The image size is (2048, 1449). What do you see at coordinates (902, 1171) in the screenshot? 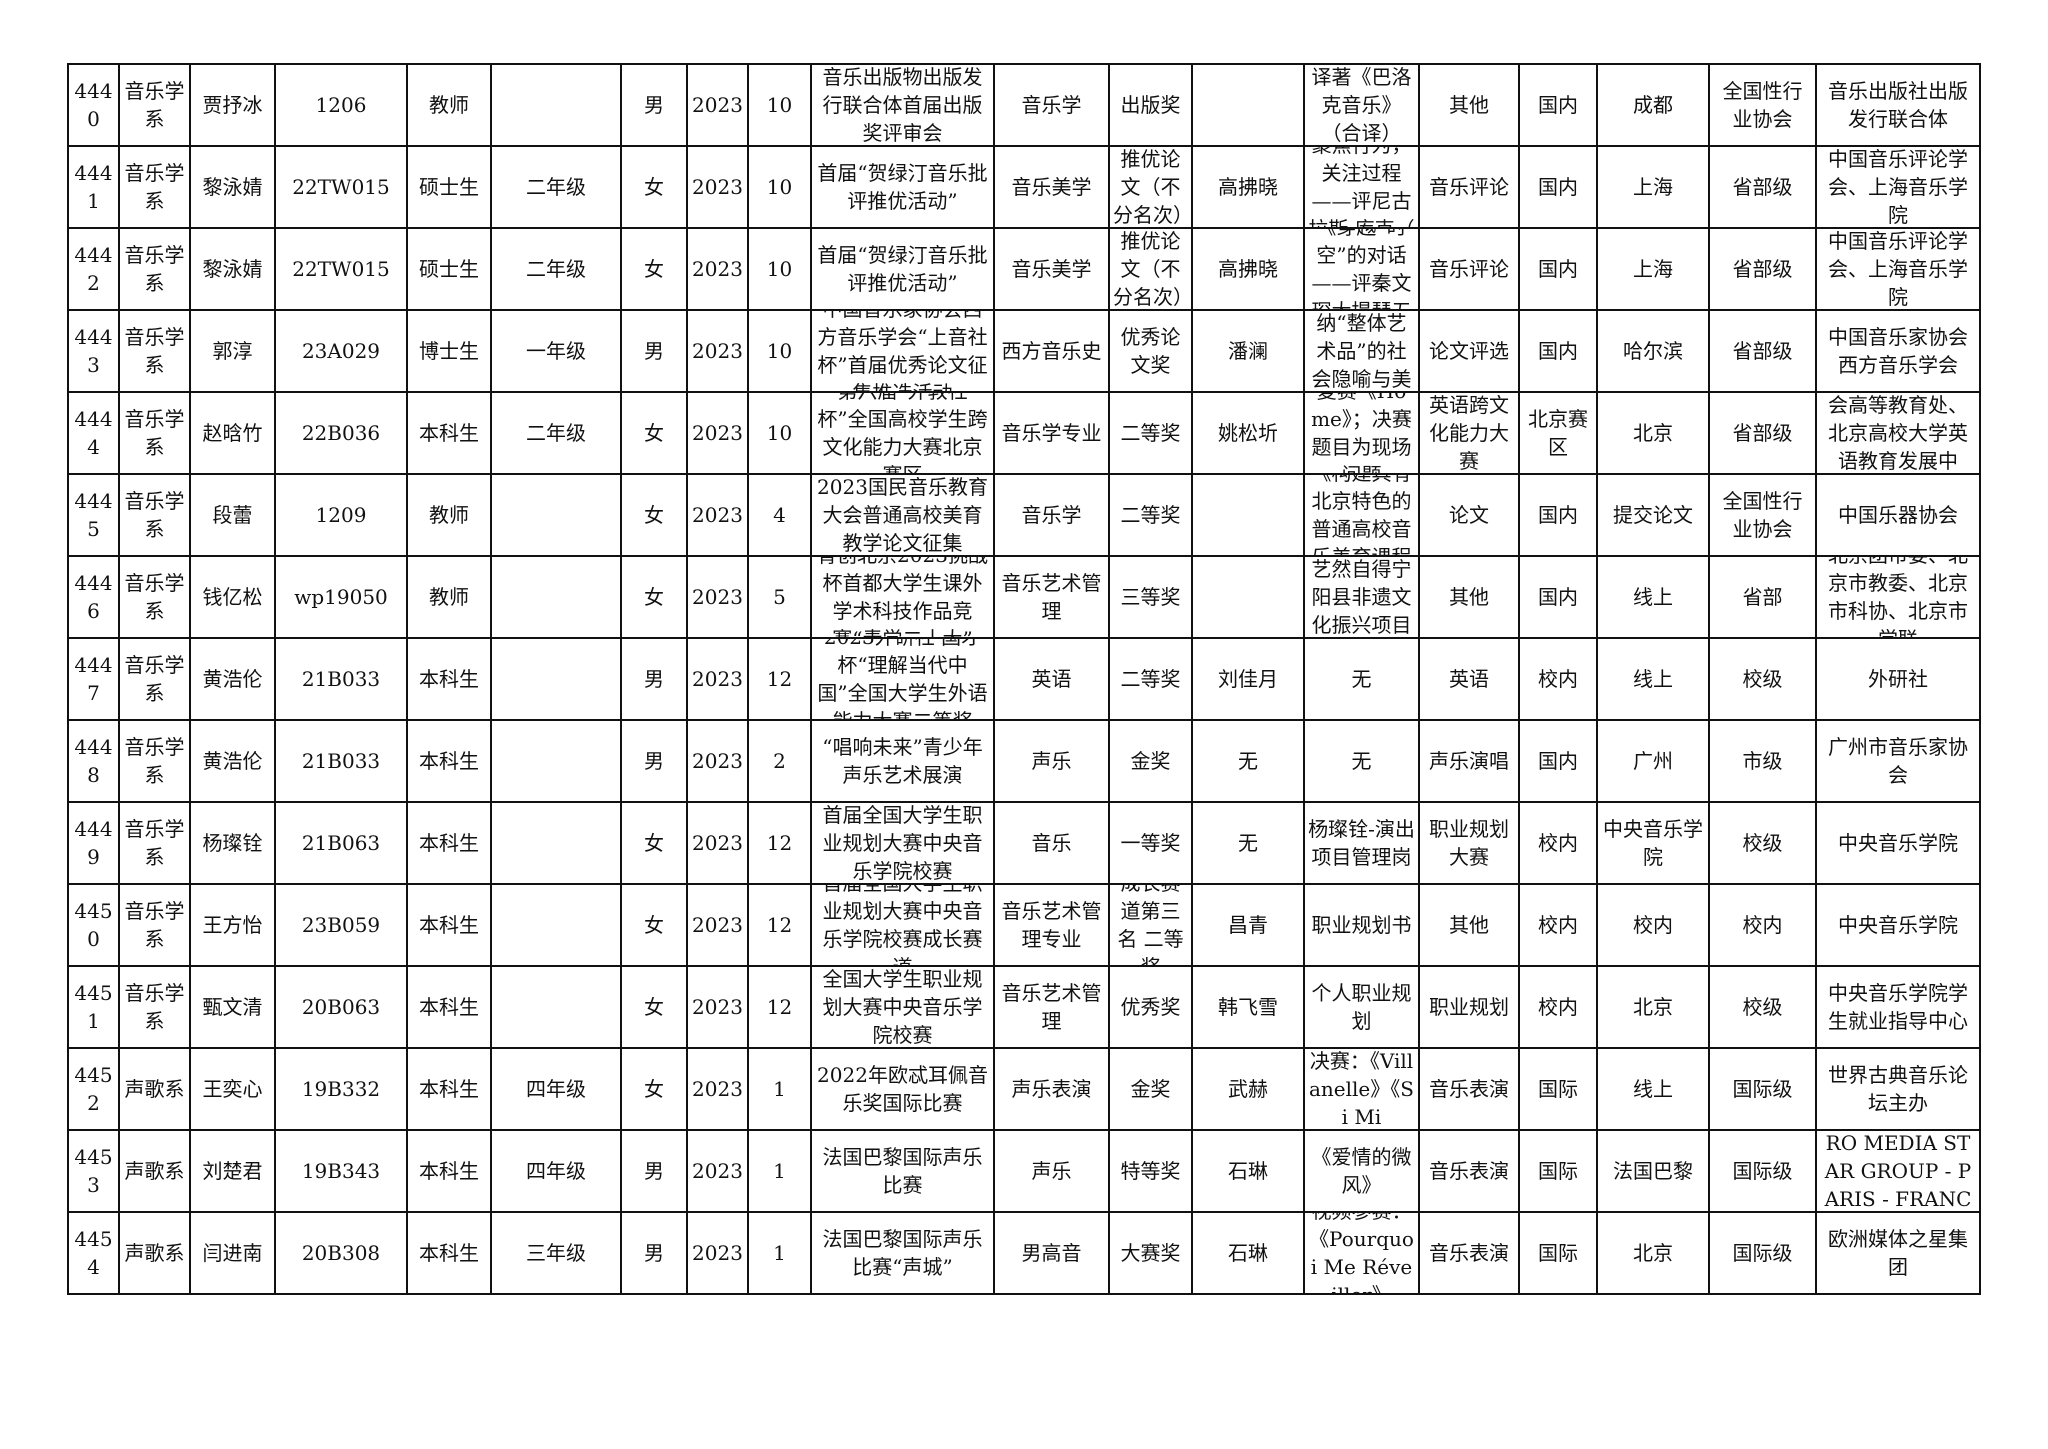
I see `cell-competition: 法国巴黎国际声乐比赛` at bounding box center [902, 1171].